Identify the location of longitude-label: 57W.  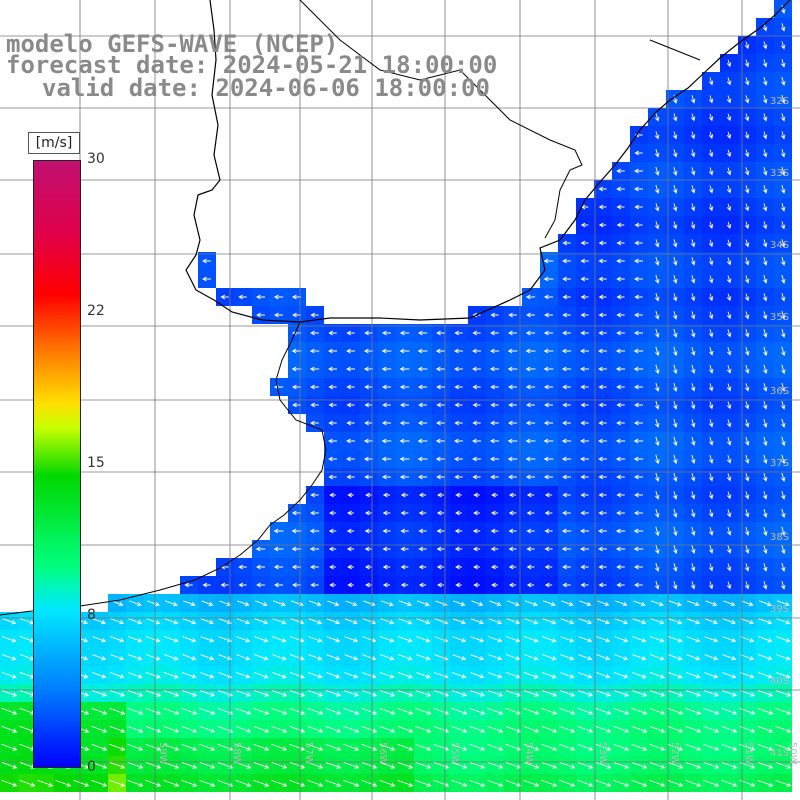
(308, 753).